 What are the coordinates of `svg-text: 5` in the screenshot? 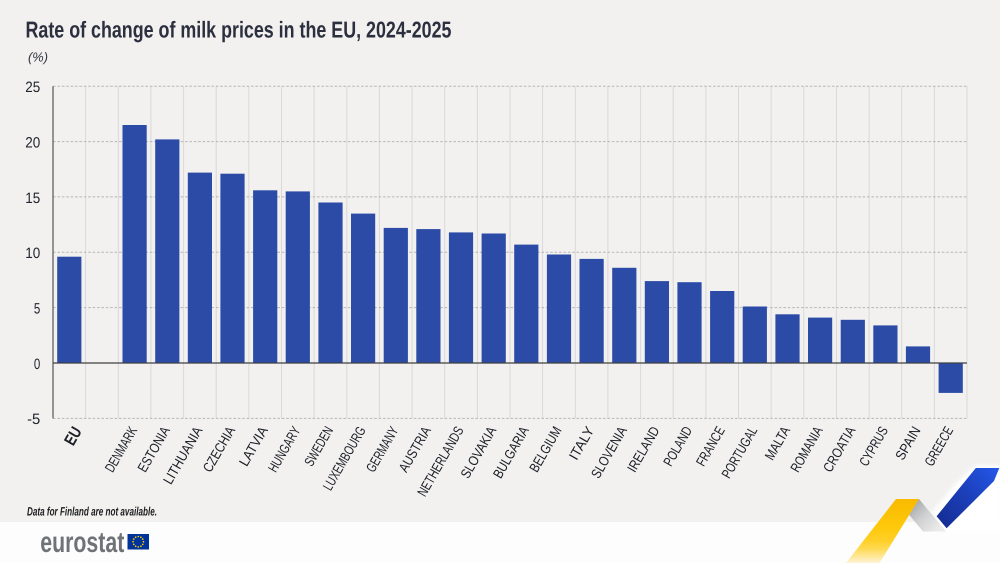 It's located at (37, 308).